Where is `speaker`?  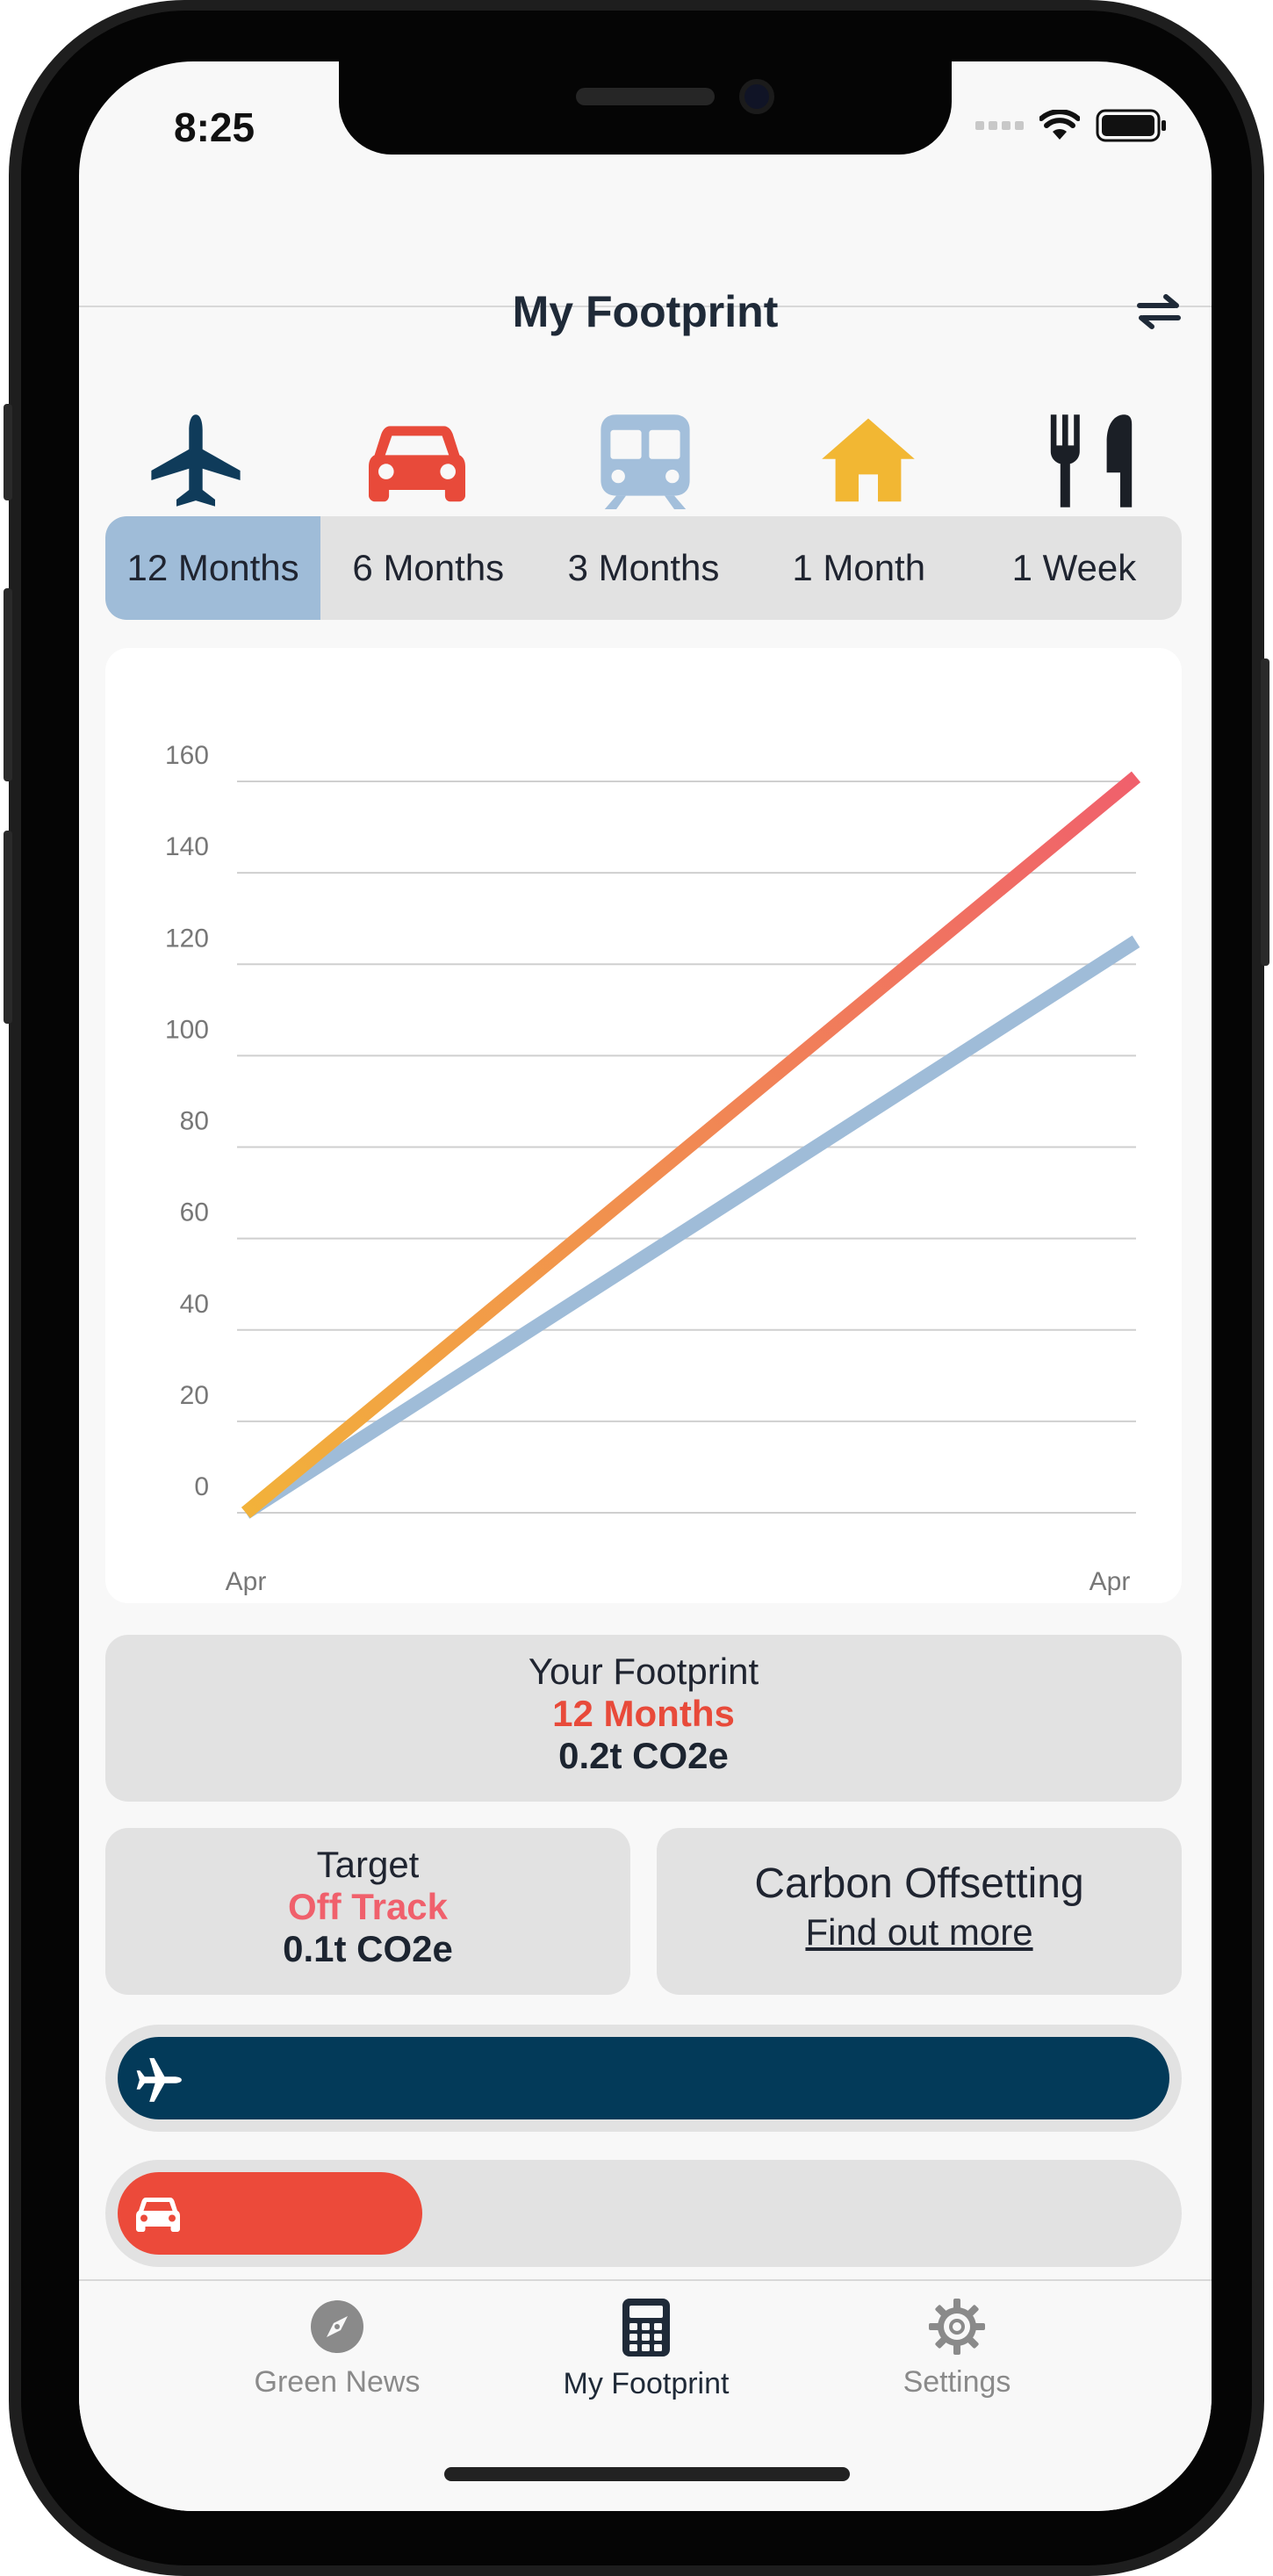 speaker is located at coordinates (645, 96).